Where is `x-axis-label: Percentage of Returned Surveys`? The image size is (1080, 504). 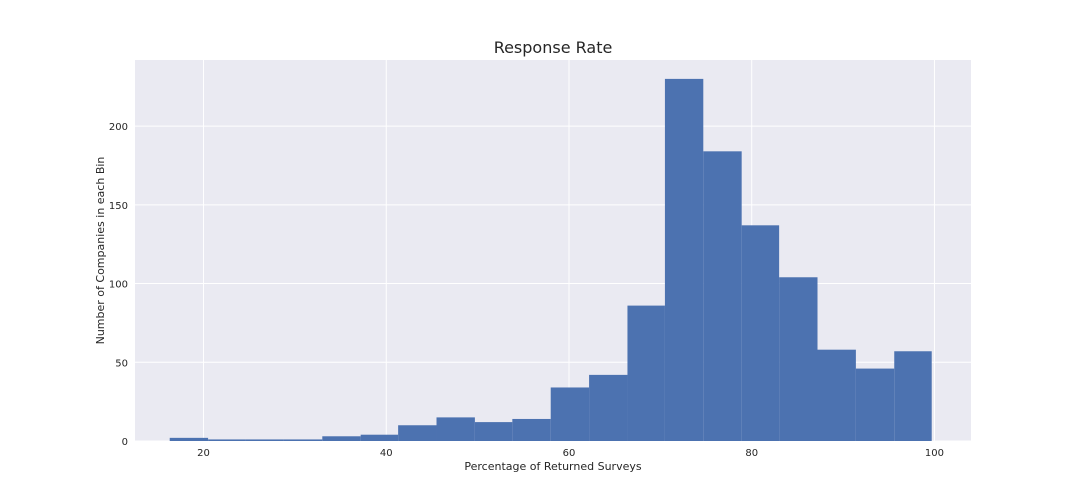
x-axis-label: Percentage of Returned Surveys is located at coordinates (552, 466).